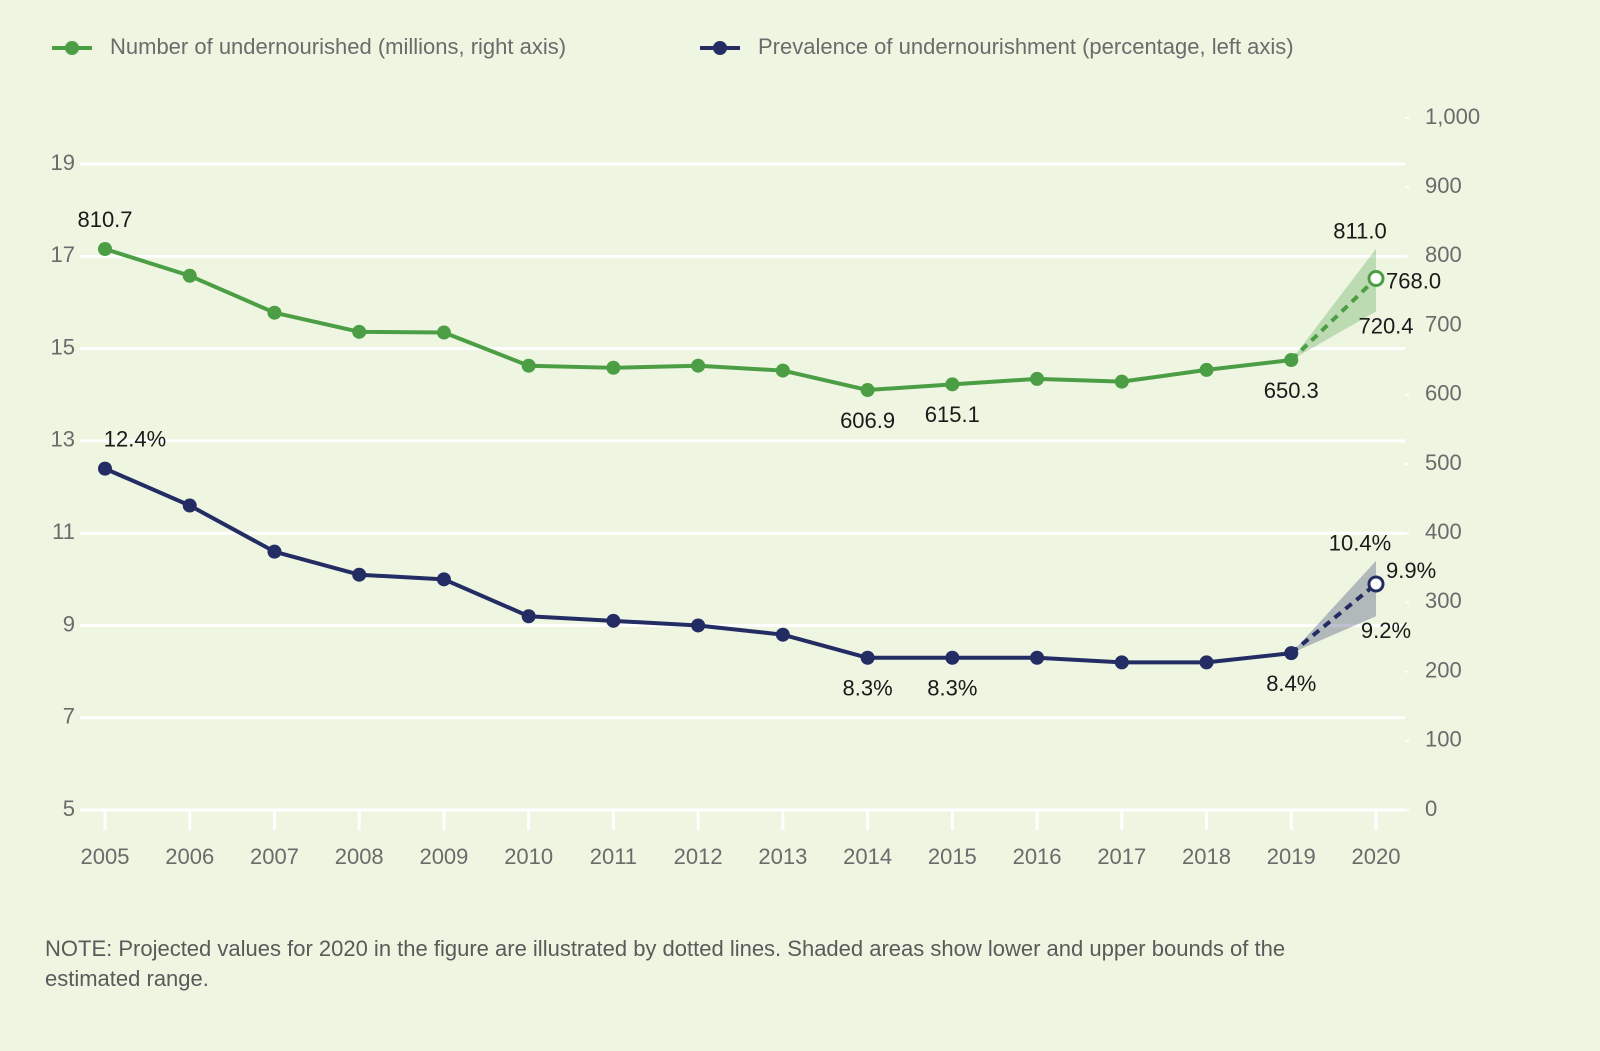 The image size is (1600, 1051). What do you see at coordinates (1443, 323) in the screenshot?
I see `y2-tick-label: 700` at bounding box center [1443, 323].